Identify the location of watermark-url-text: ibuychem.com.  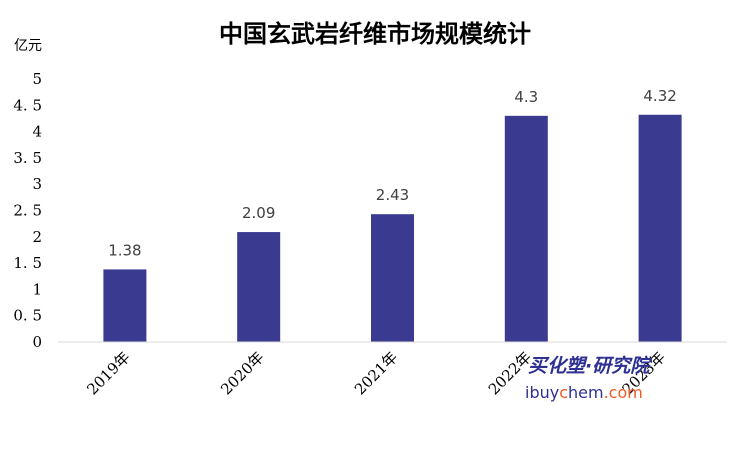
(584, 392).